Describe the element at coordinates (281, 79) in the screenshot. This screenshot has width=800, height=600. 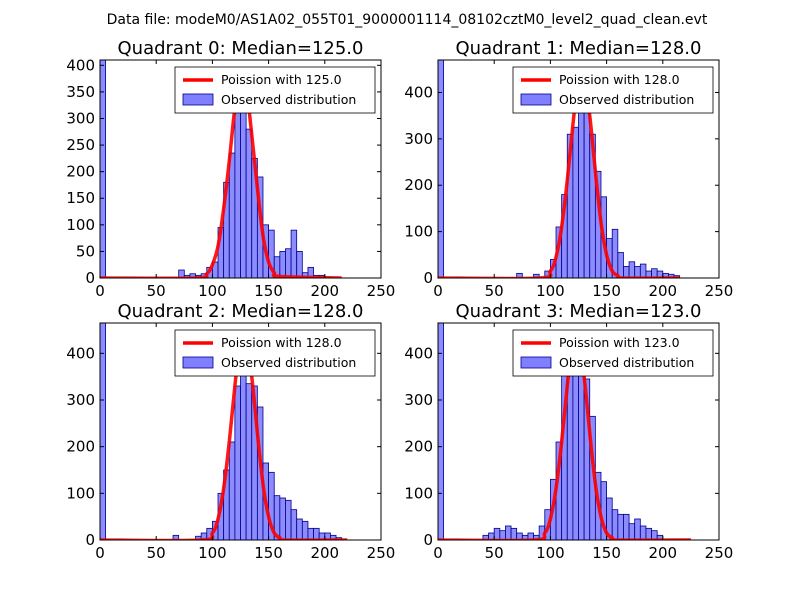
I see `legend-label-poisson: Poission with 125.0` at that location.